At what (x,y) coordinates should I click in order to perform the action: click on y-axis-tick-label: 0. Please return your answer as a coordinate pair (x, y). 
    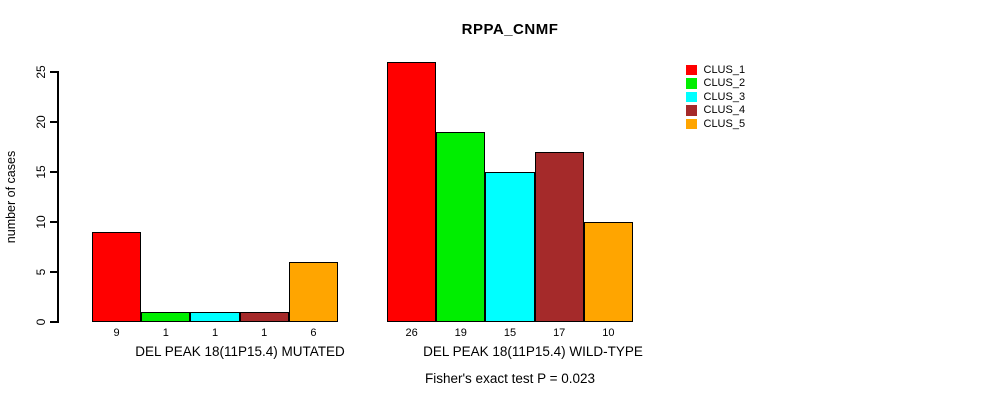
    Looking at the image, I should click on (41, 322).